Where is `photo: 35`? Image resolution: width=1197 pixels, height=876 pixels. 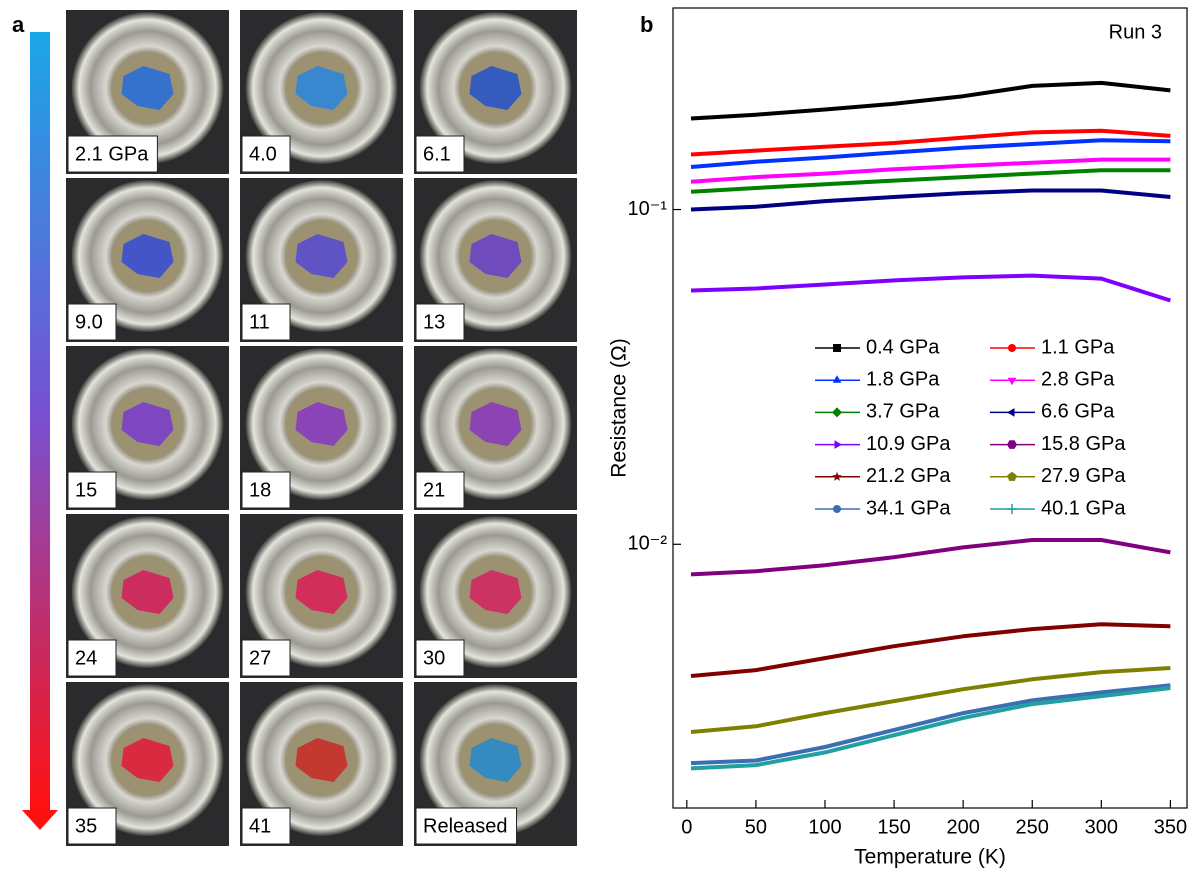
photo: 35 is located at coordinates (147, 764).